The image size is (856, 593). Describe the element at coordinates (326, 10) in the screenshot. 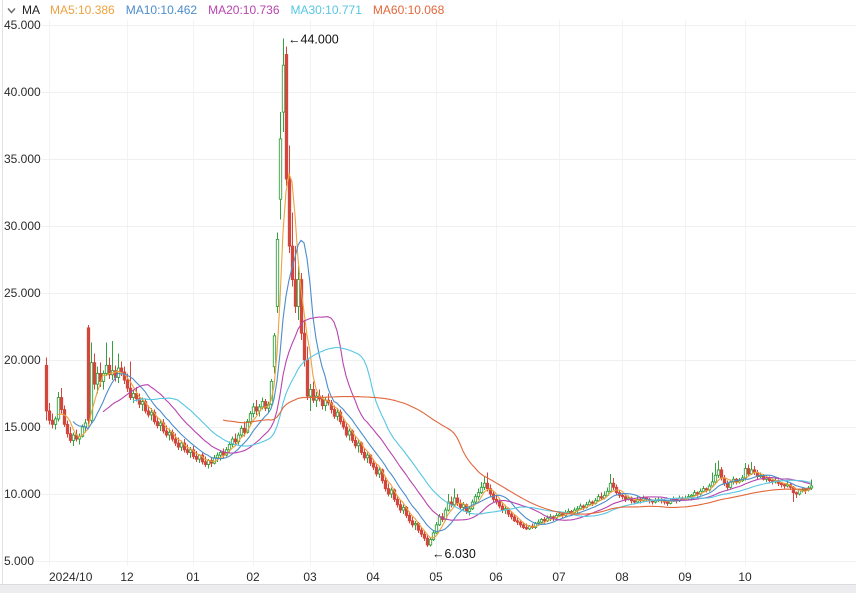

I see `legend-ma30: MA30:10.771` at that location.